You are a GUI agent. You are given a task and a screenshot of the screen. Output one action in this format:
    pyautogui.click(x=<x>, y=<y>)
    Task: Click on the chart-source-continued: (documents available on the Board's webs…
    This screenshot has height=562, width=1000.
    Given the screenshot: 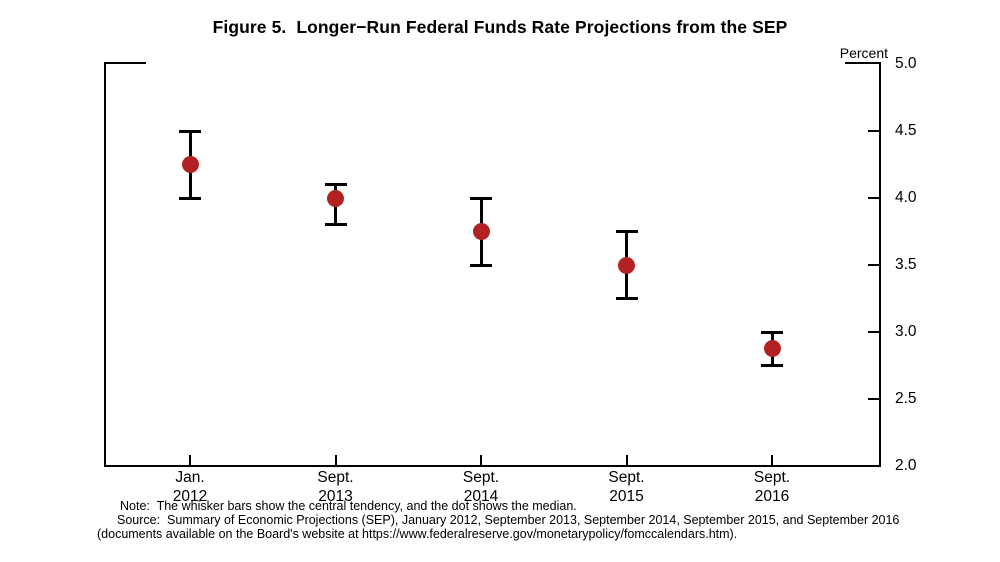 What is the action you would take?
    pyautogui.click(x=417, y=534)
    